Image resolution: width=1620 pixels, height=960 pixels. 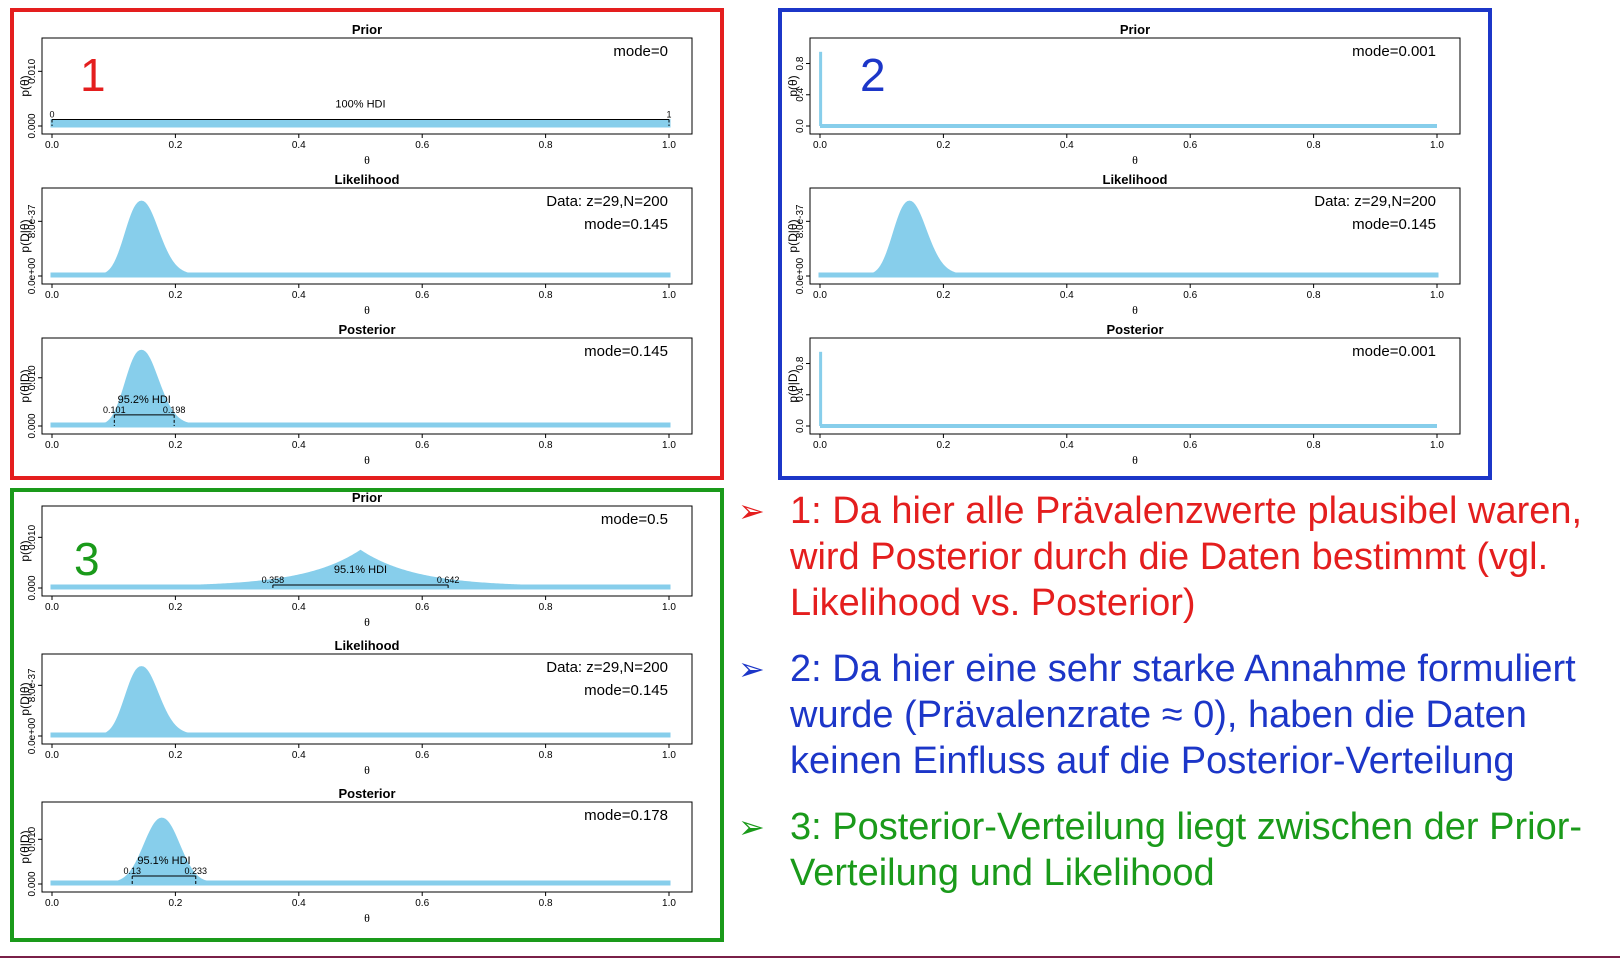 What do you see at coordinates (668, 114) in the screenshot?
I see `hdi-high-label: 1` at bounding box center [668, 114].